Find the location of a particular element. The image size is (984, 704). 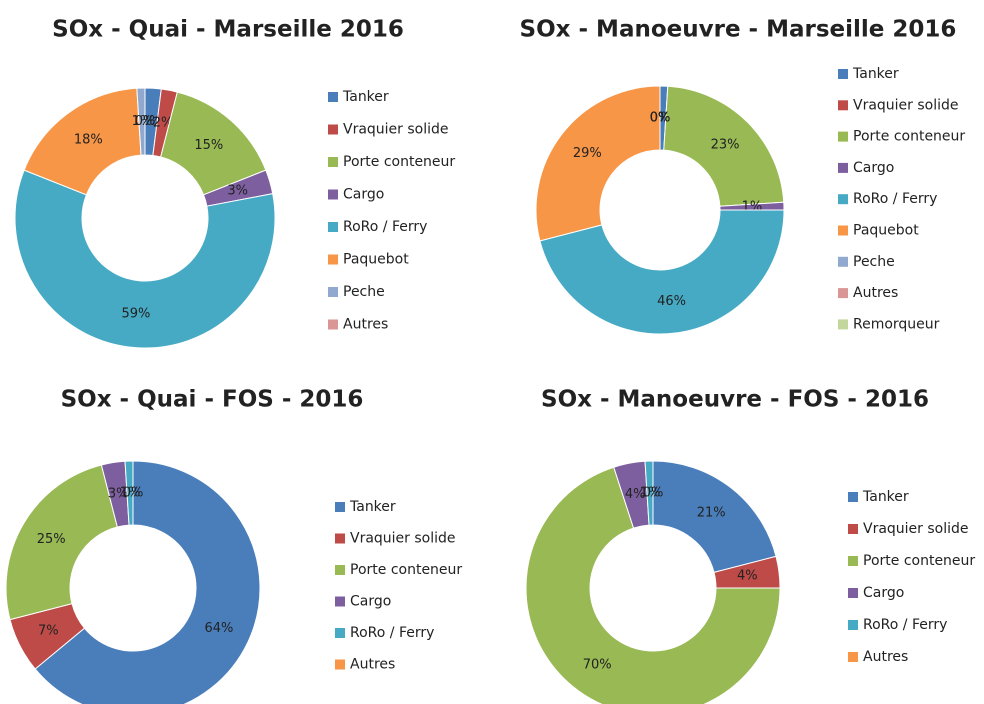

data-label: 70% is located at coordinates (597, 664).